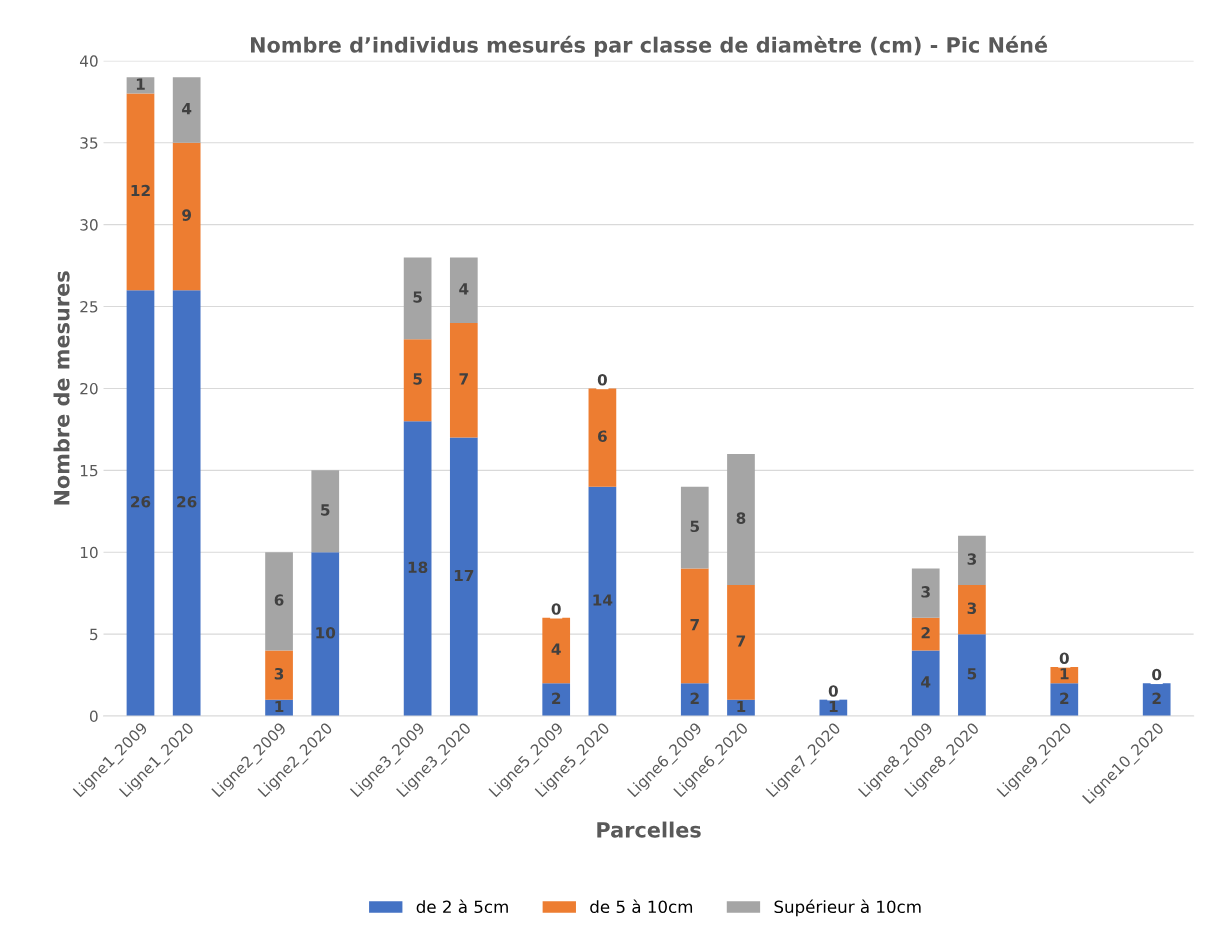 This screenshot has width=1218, height=936. I want to click on y-tick-label: 10, so click(89, 552).